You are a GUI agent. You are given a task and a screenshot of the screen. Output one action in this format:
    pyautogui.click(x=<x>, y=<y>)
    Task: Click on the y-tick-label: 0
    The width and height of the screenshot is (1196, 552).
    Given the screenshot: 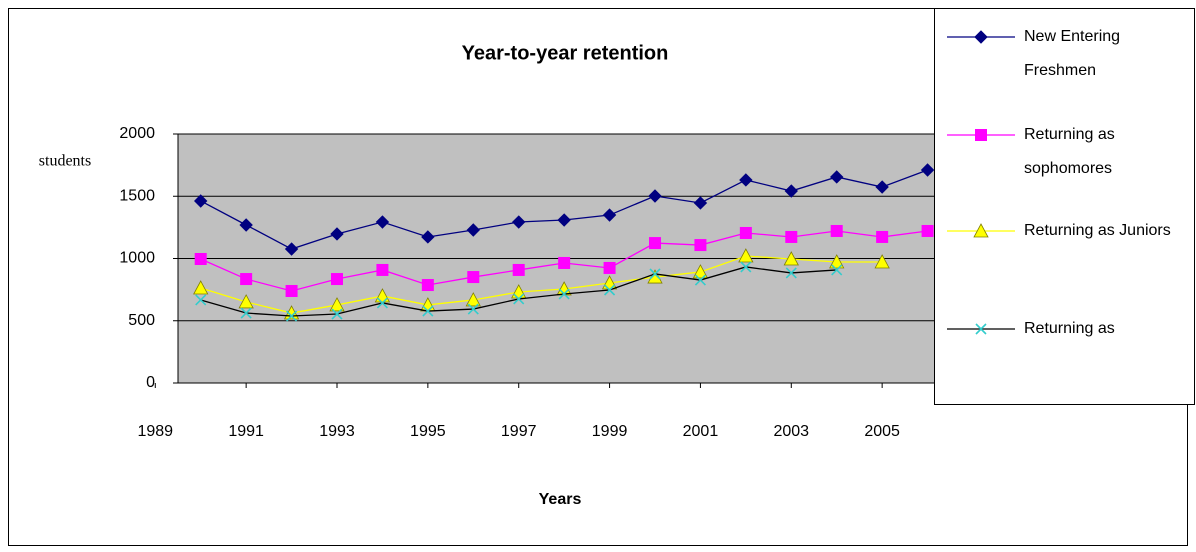 What is the action you would take?
    pyautogui.click(x=150, y=382)
    